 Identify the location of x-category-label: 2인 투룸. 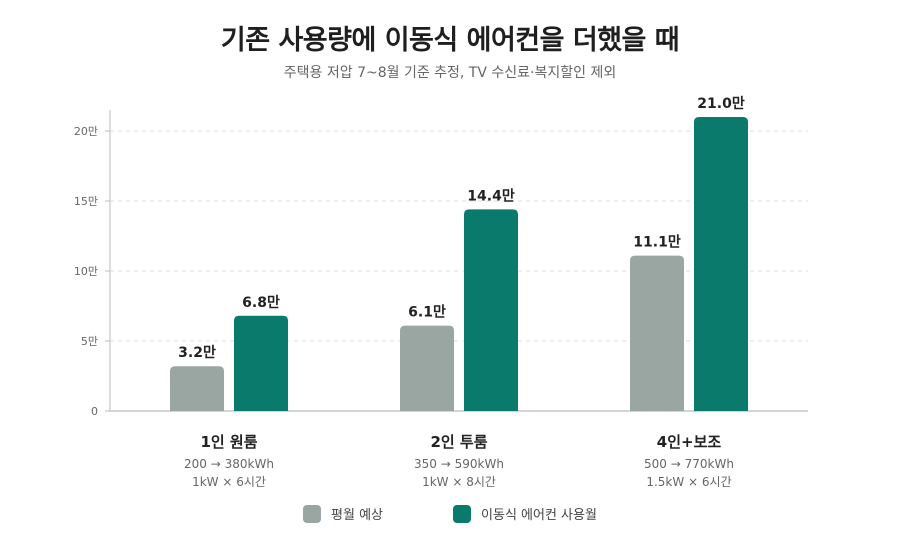
(458, 442).